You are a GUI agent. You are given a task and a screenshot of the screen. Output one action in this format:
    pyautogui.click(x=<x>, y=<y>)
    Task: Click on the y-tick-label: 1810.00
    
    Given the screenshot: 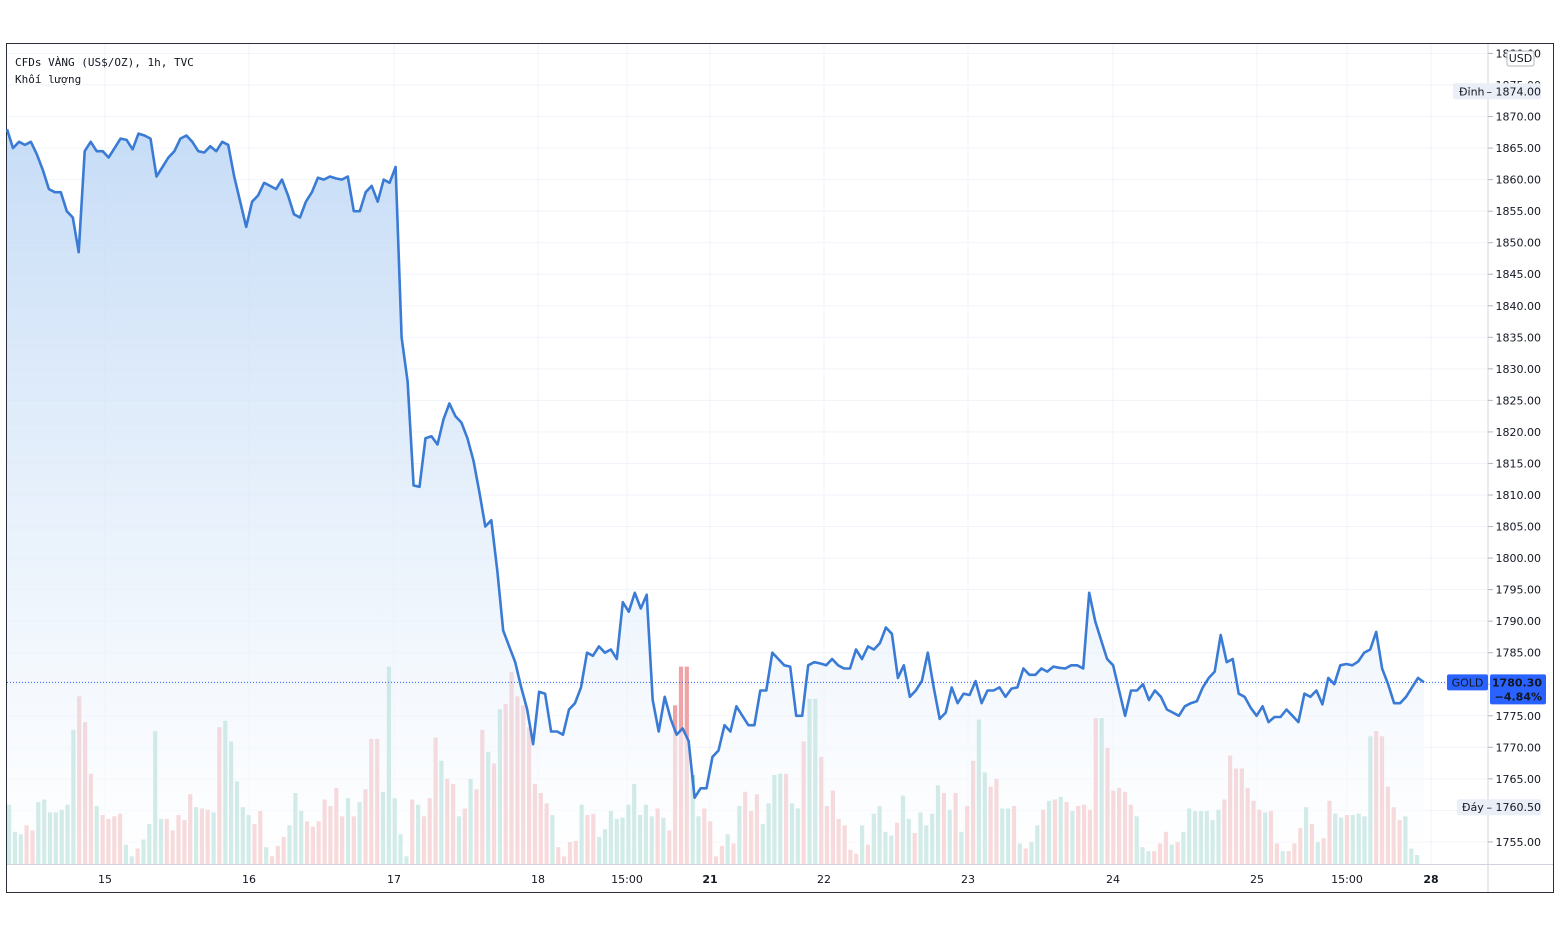 What is the action you would take?
    pyautogui.click(x=1519, y=495)
    